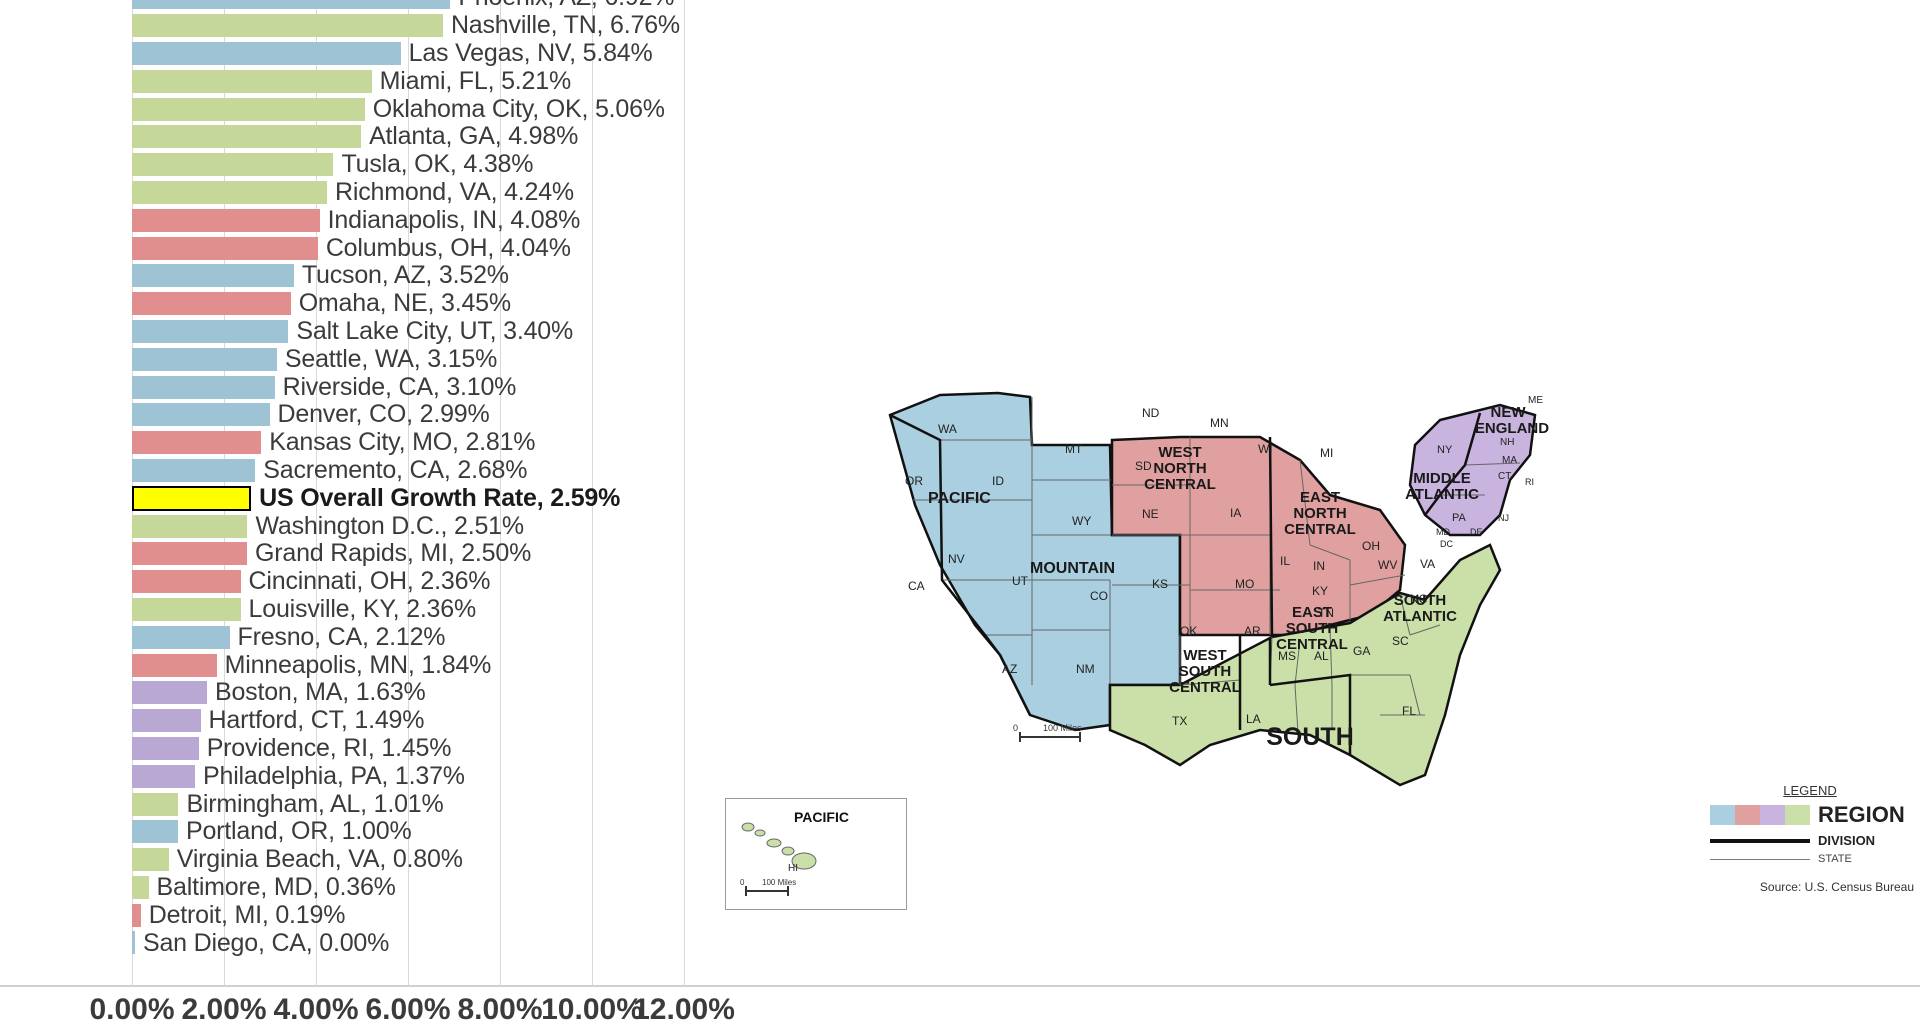 This screenshot has width=1920, height=1027. What do you see at coordinates (353, 469) in the screenshot?
I see `bar-label-category: Sacremento, CA` at bounding box center [353, 469].